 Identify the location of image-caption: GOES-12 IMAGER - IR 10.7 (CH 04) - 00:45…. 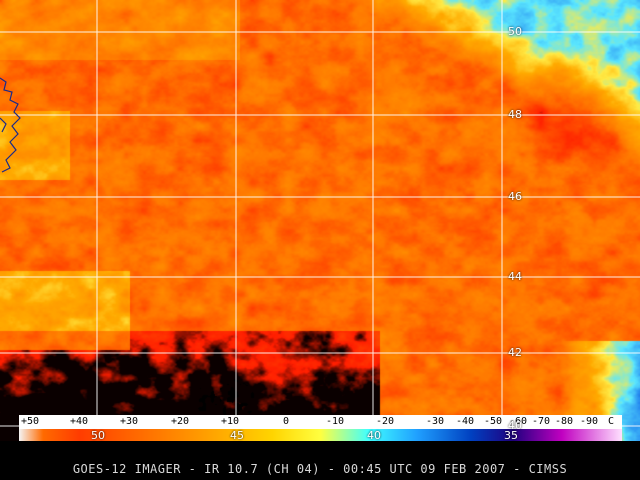
(320, 469).